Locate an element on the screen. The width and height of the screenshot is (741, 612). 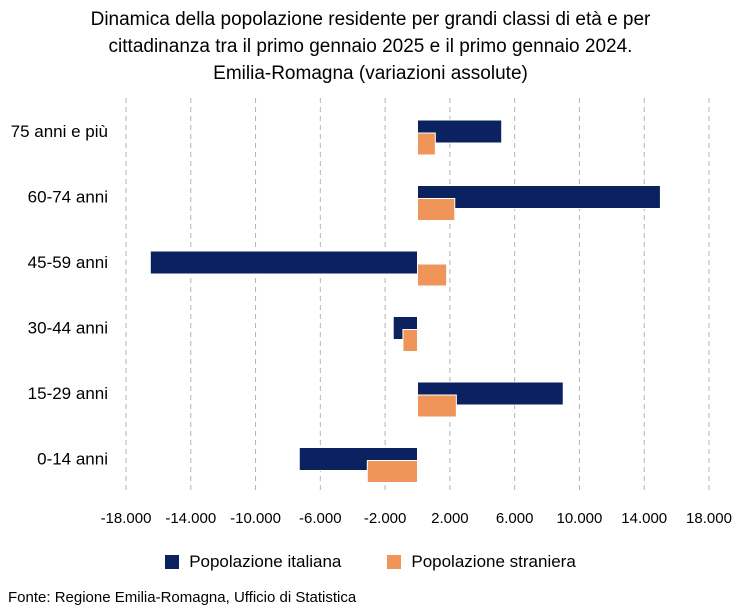
x-tick-label: -6.000 is located at coordinates (320, 518).